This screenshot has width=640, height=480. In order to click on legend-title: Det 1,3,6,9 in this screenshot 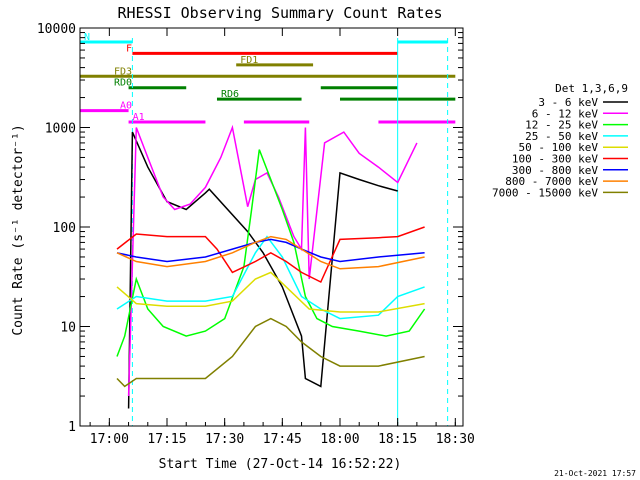, I will do `click(591, 88)`.